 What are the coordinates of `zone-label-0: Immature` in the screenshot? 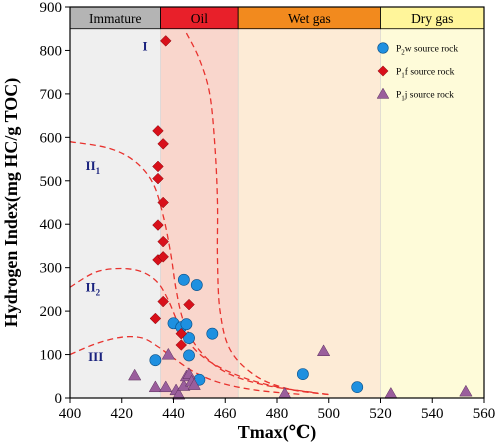 It's located at (115, 18).